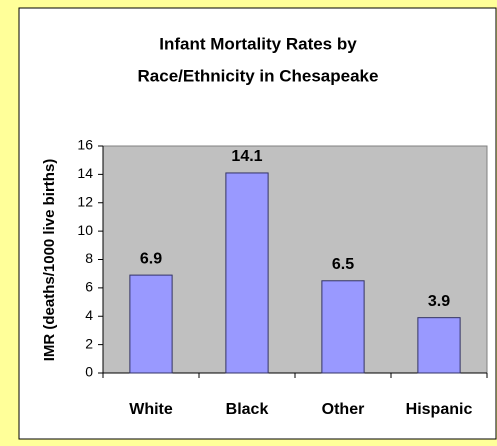 Image resolution: width=497 pixels, height=446 pixels. Describe the element at coordinates (439, 301) in the screenshot. I see `data-label: 3.9` at that location.